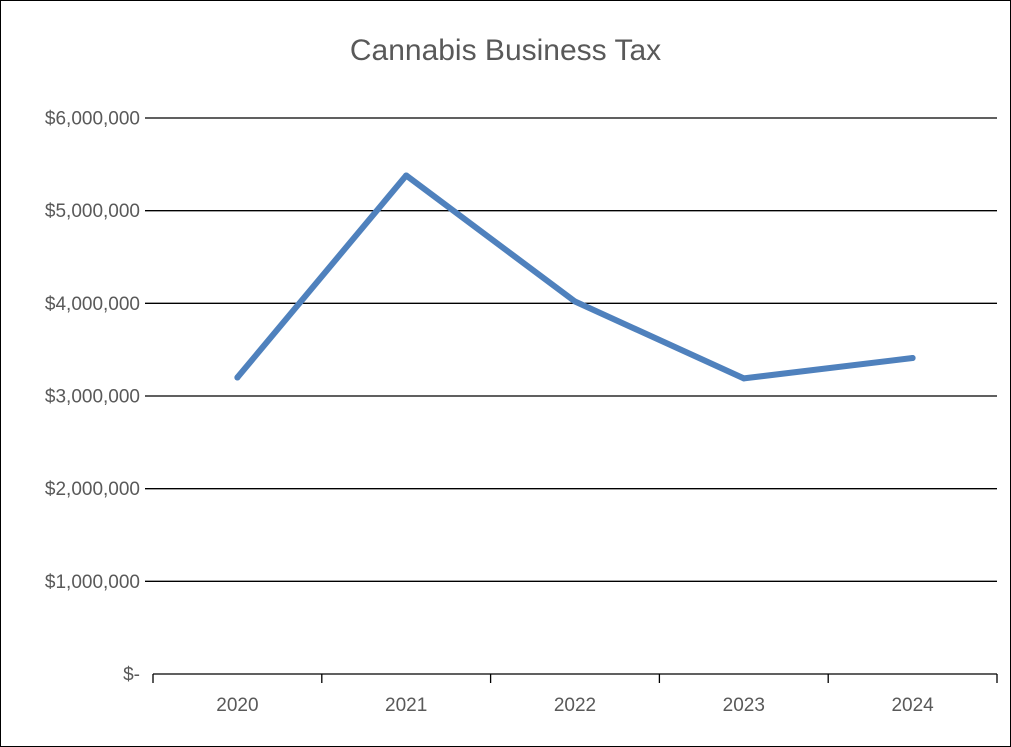 This screenshot has height=747, width=1011. Describe the element at coordinates (575, 678) in the screenshot. I see `x-axis` at that location.